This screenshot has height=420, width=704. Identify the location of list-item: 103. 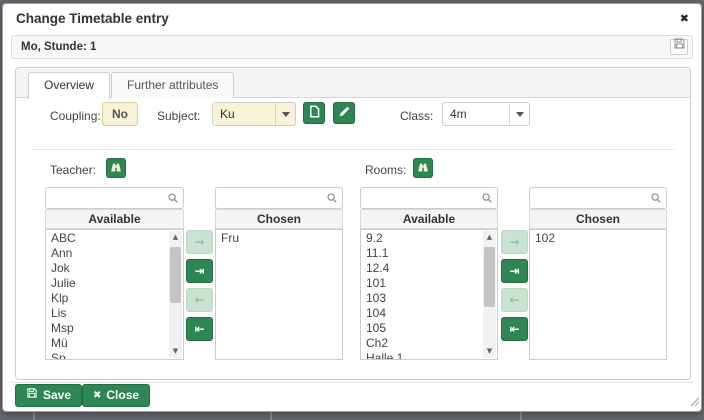
(376, 298).